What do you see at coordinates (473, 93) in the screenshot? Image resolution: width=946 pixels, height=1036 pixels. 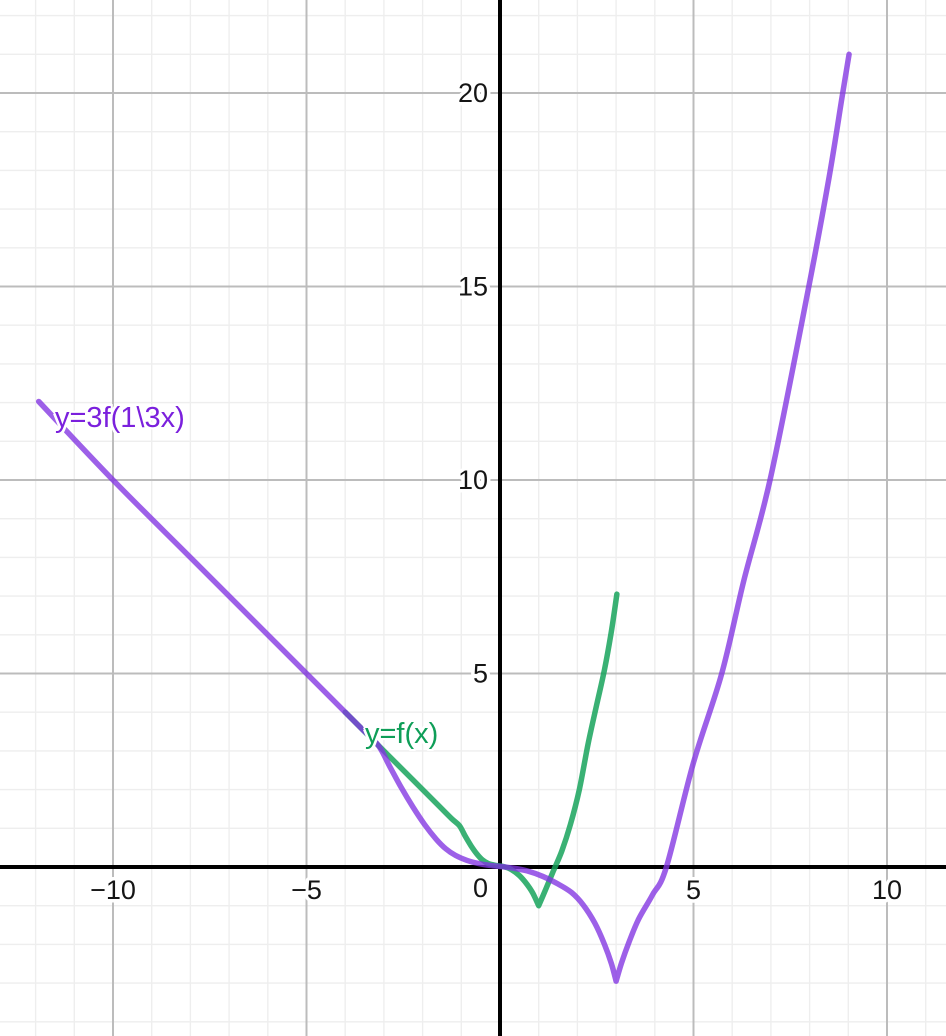 I see `y-tick-label: 20` at bounding box center [473, 93].